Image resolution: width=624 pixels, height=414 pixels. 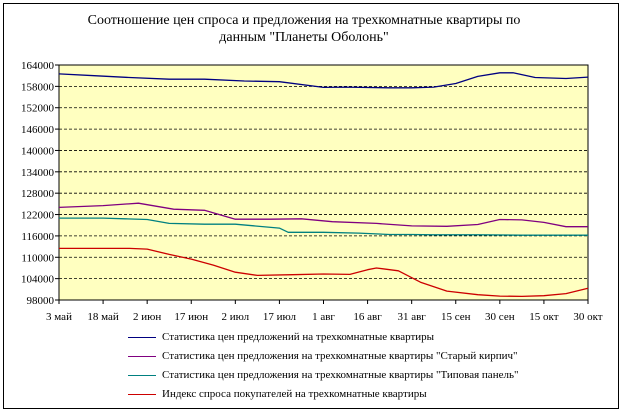 What do you see at coordinates (411, 317) in the screenshot?
I see `x-tick-label: 31 авг` at bounding box center [411, 317].